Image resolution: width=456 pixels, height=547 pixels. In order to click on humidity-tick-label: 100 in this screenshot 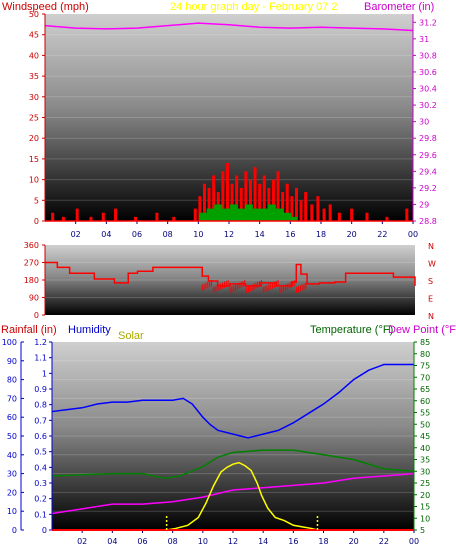, I will do `click(9, 342)`.